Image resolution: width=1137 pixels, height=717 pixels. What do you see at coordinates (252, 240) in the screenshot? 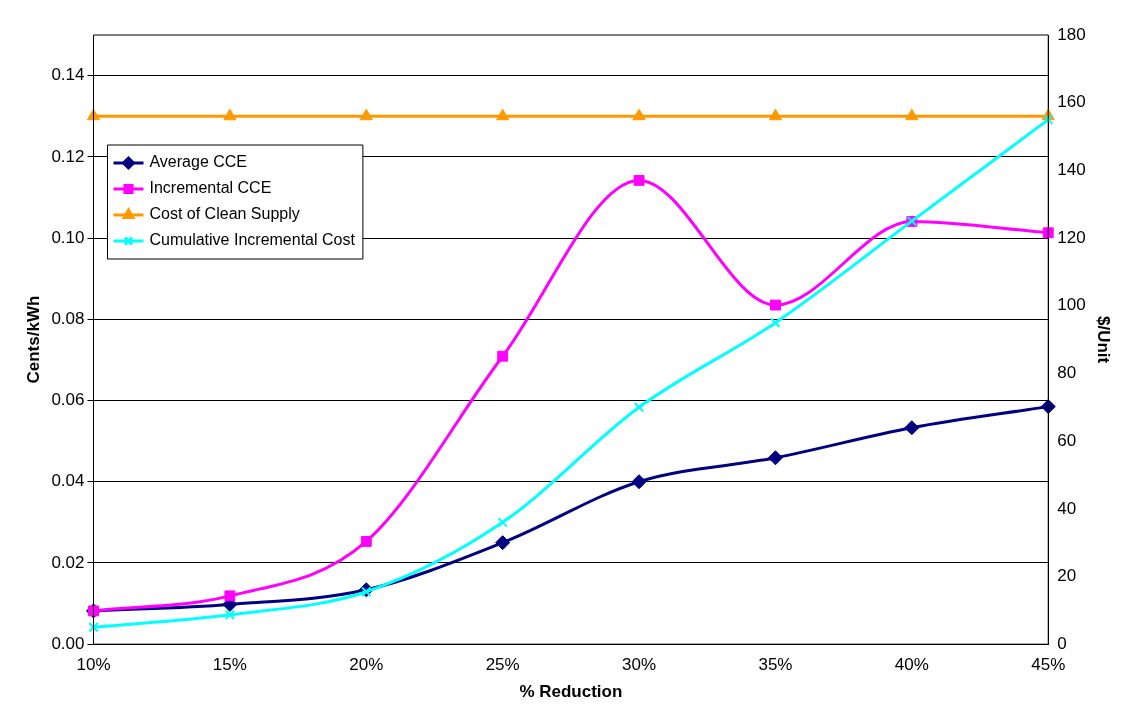
I see `legend-label: Cumulative Incremental Cost` at bounding box center [252, 240].